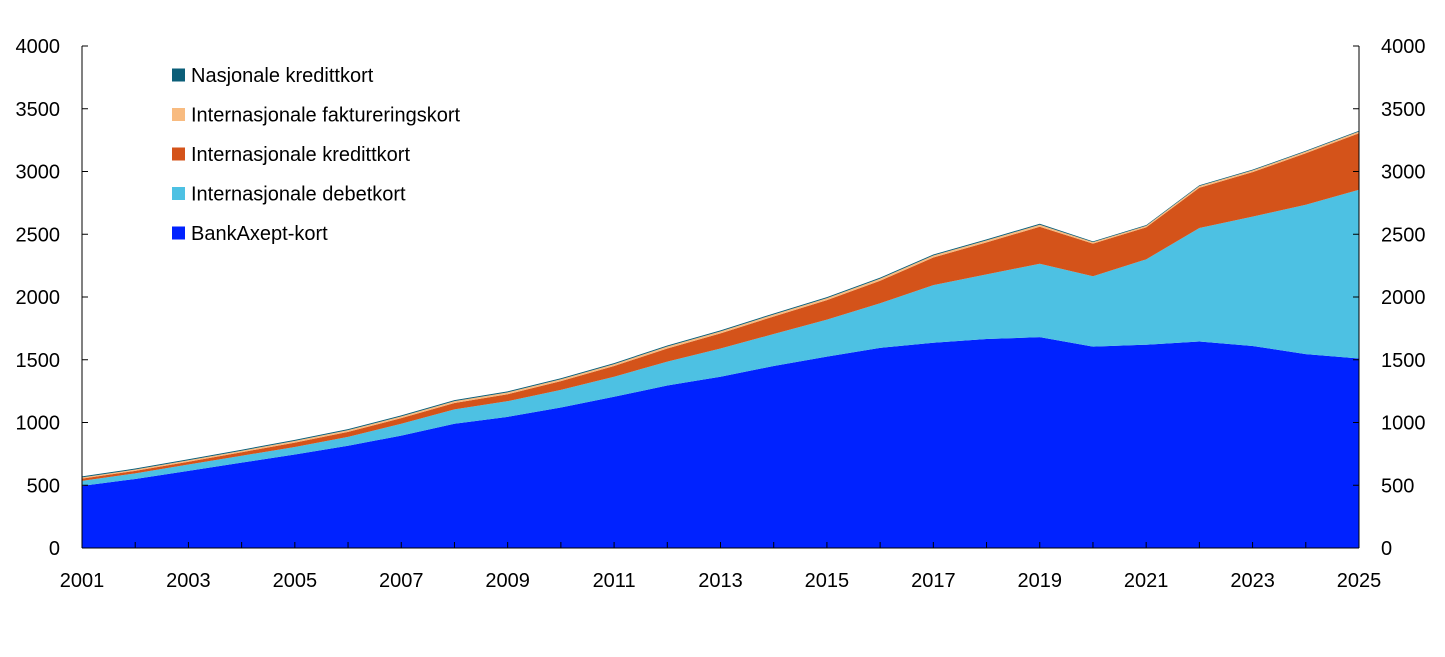 The image size is (1445, 657). I want to click on x-tick-label: 2009, so click(507, 581).